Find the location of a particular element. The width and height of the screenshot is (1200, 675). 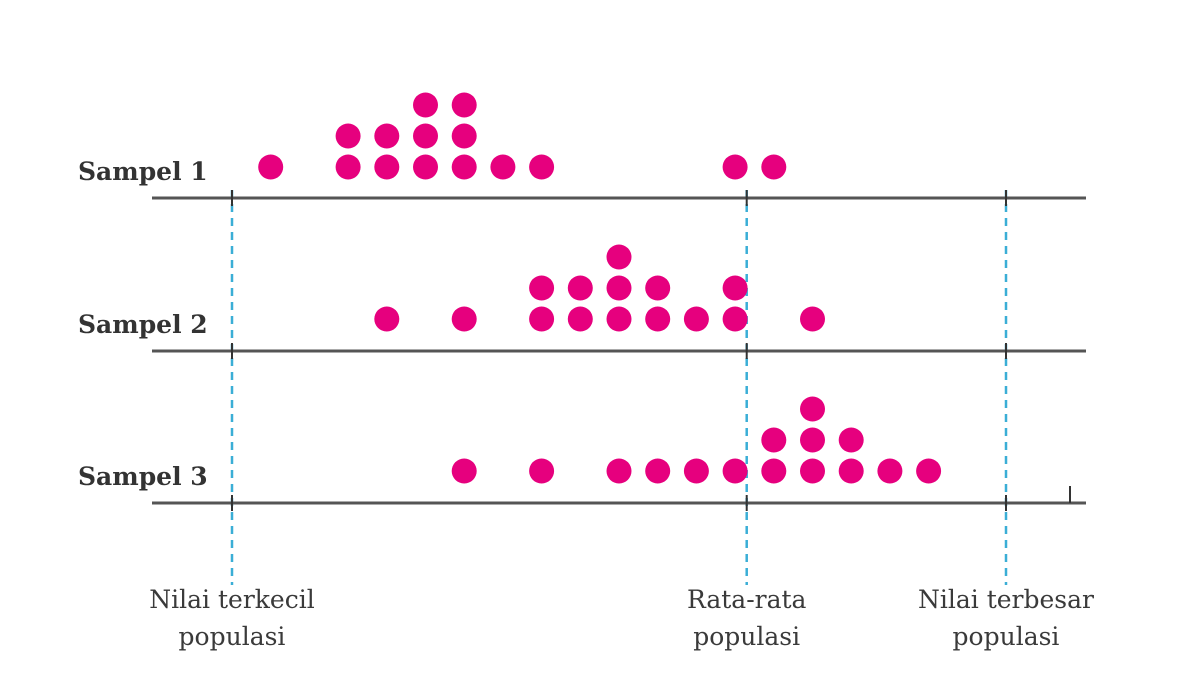

sample-label-1: Sampel 1 is located at coordinates (143, 171).